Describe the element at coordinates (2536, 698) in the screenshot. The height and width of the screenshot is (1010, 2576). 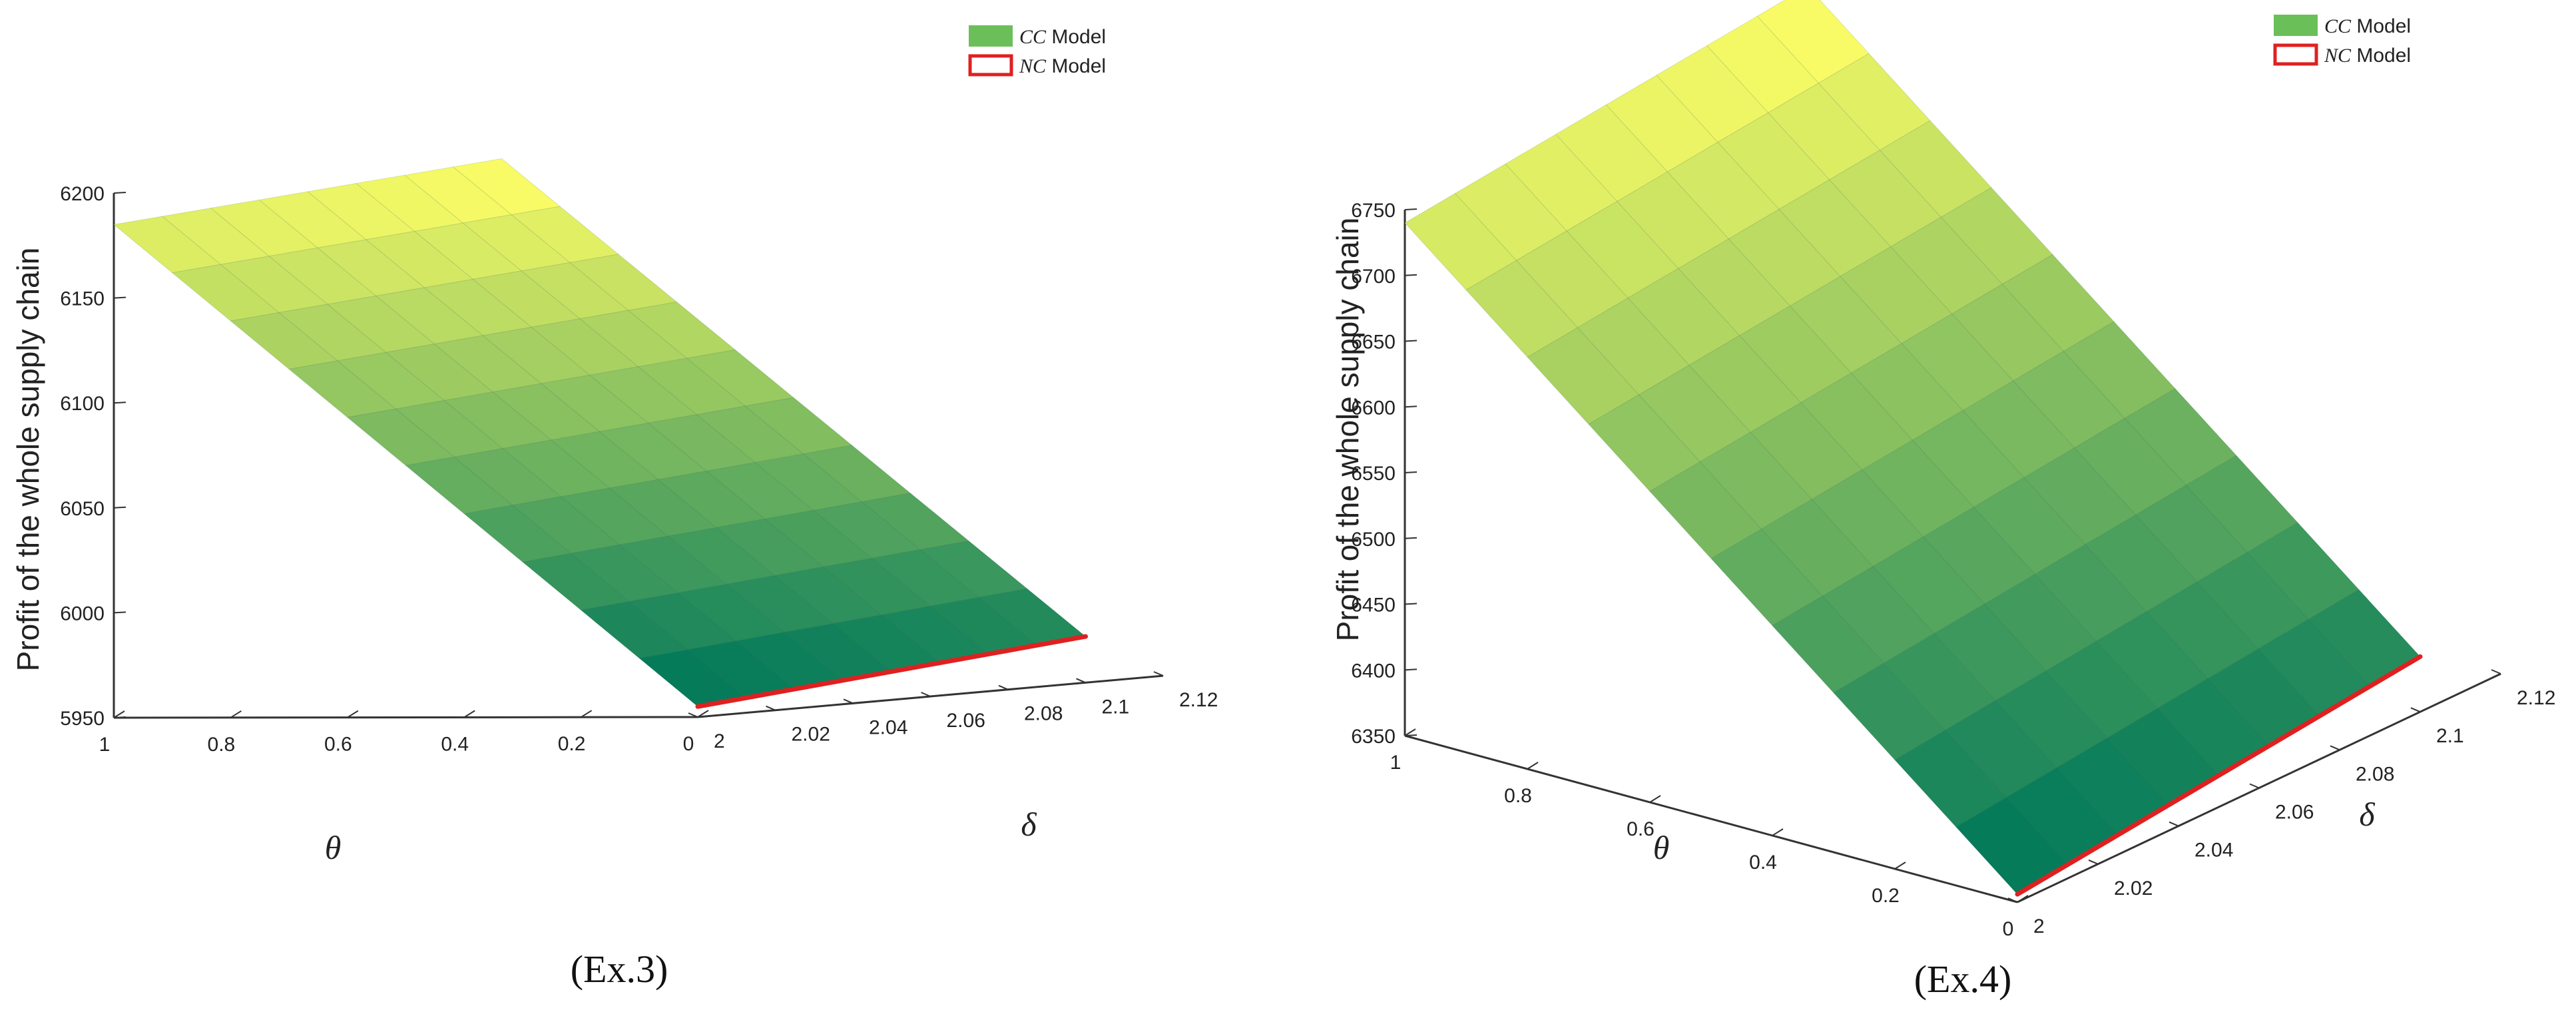
I see `delta-tick-label: 2.12` at that location.